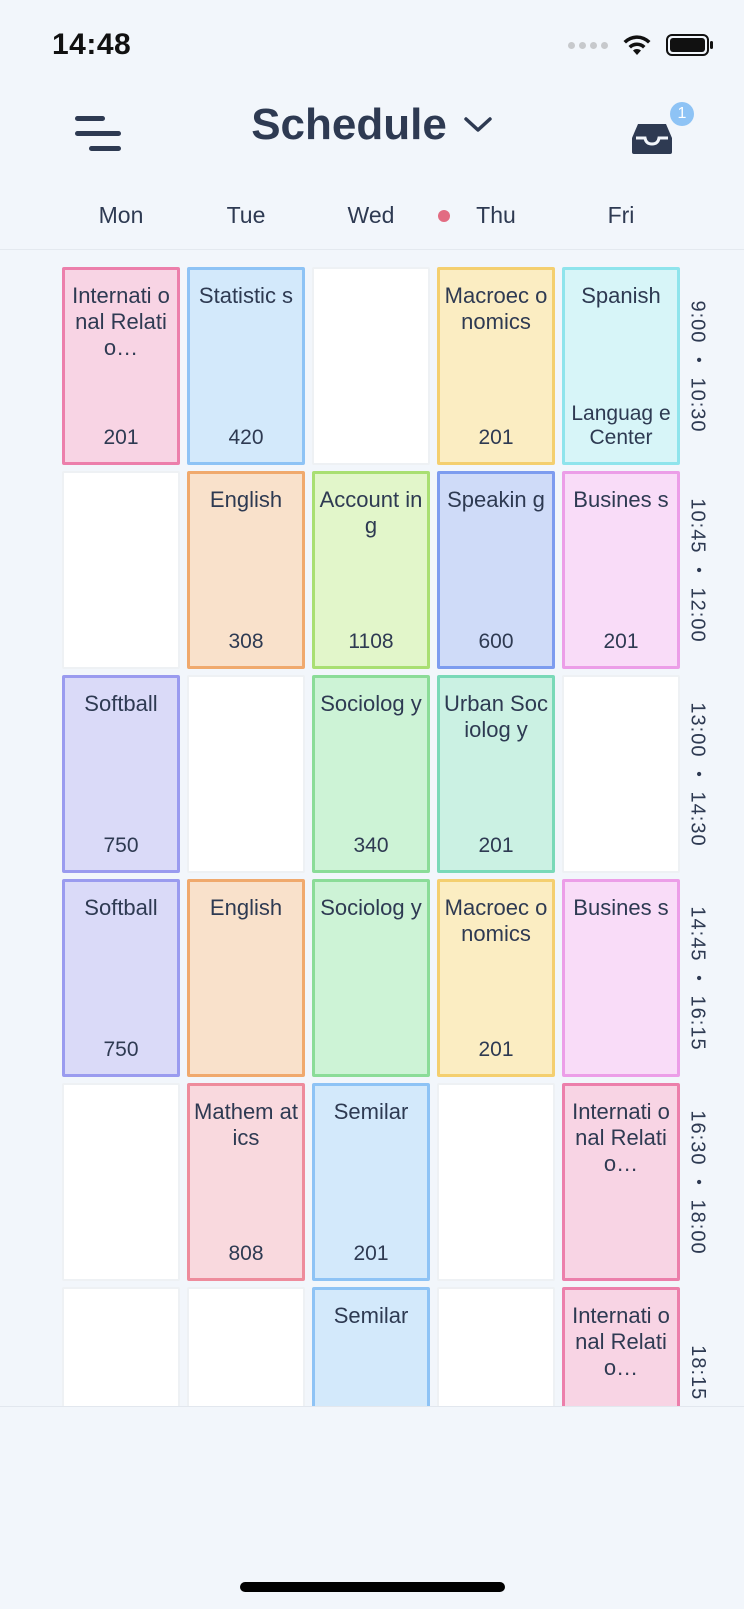  I want to click on day-label-thu: Thu, so click(496, 215).